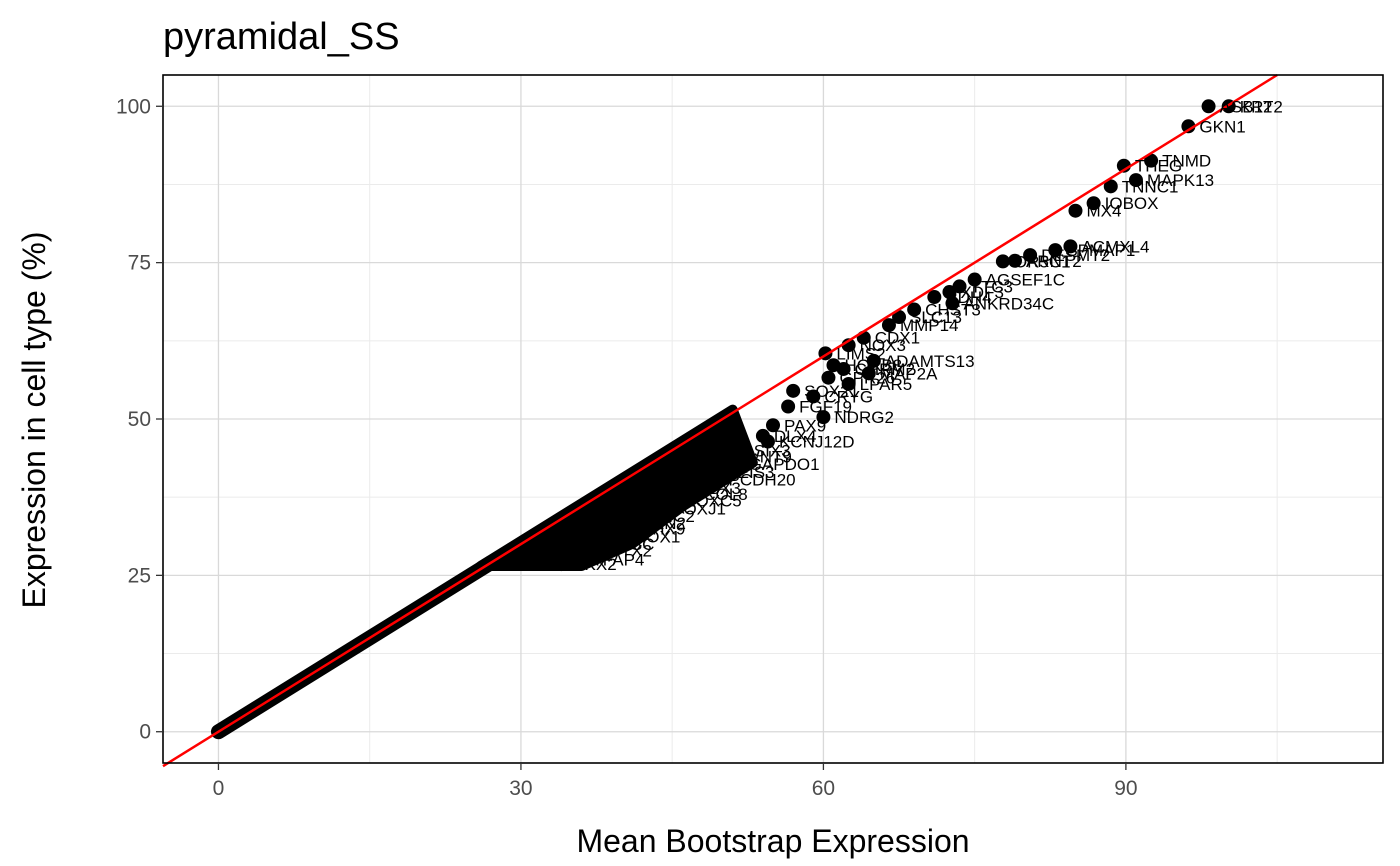  Describe the element at coordinates (795, 436) in the screenshot. I see `gene-label: DLX4` at that location.